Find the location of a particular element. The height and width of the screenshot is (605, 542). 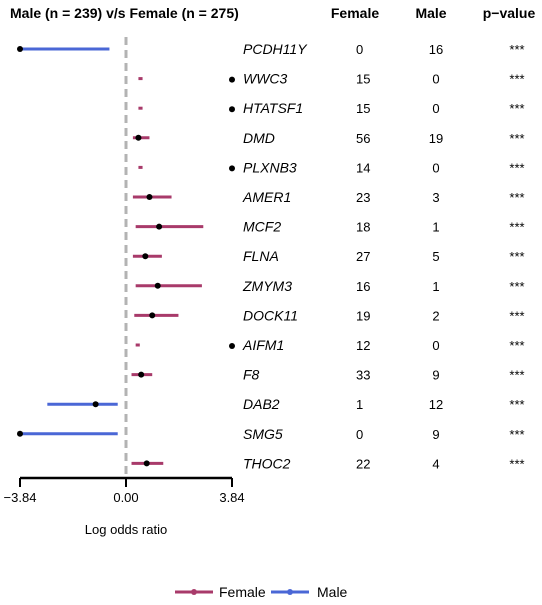

forest-row: SMG5 0 9 *** is located at coordinates (271, 434).